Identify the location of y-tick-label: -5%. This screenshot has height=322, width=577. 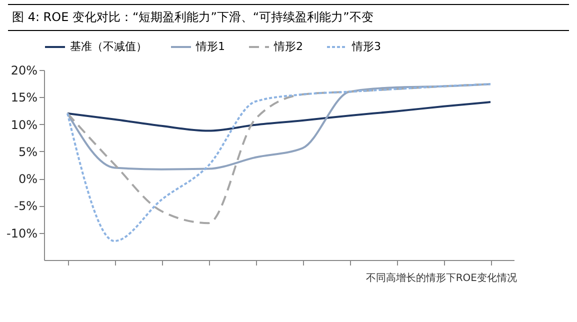
(26, 206).